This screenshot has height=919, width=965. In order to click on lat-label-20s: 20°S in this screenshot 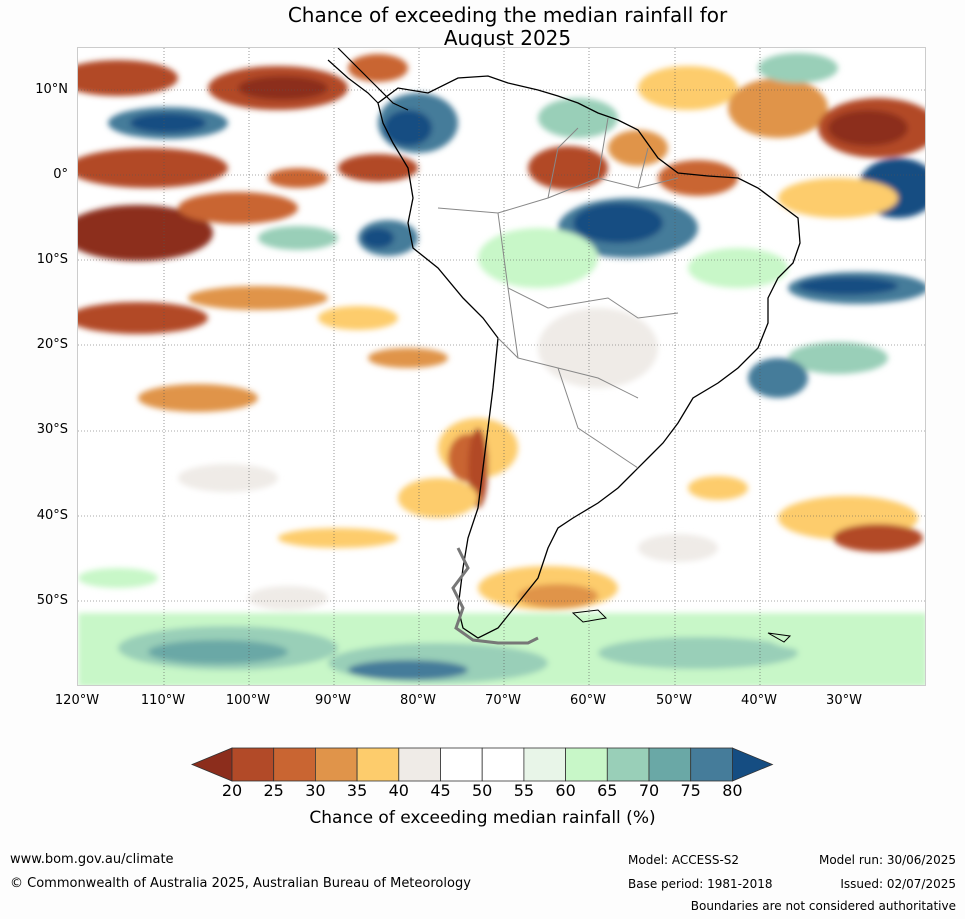, I will do `click(52, 344)`.